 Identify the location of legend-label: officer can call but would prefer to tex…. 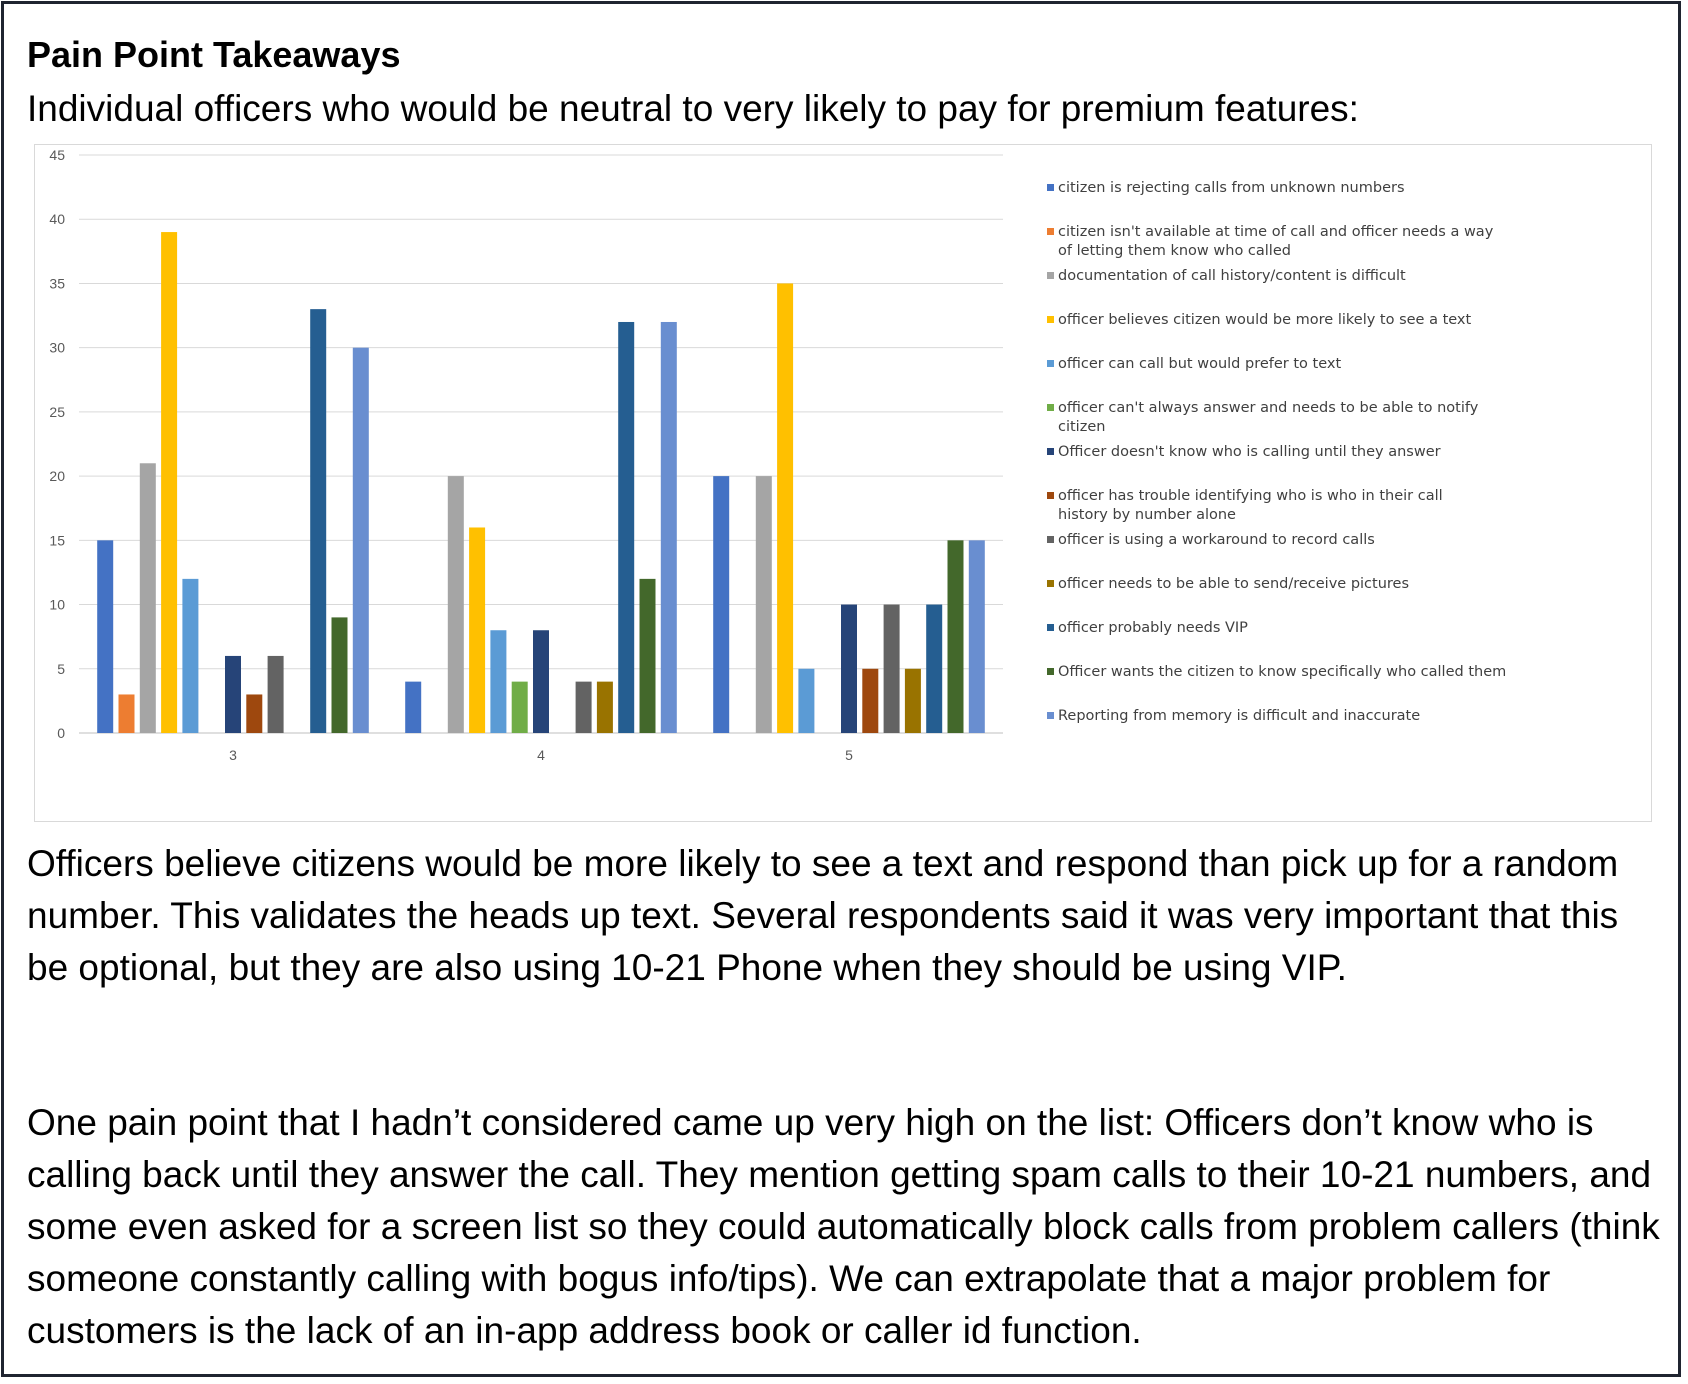
(1199, 364).